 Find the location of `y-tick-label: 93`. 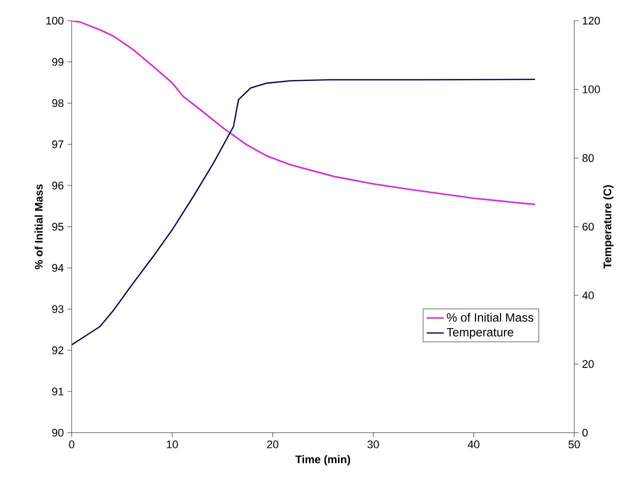

y-tick-label: 93 is located at coordinates (58, 309).